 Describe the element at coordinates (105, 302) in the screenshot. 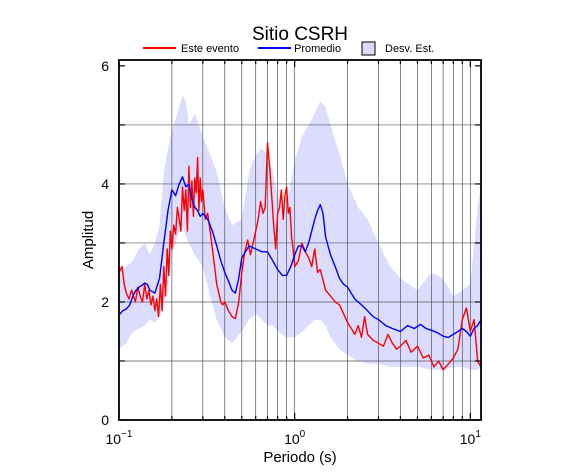

I see `y-tick-label: 2` at that location.